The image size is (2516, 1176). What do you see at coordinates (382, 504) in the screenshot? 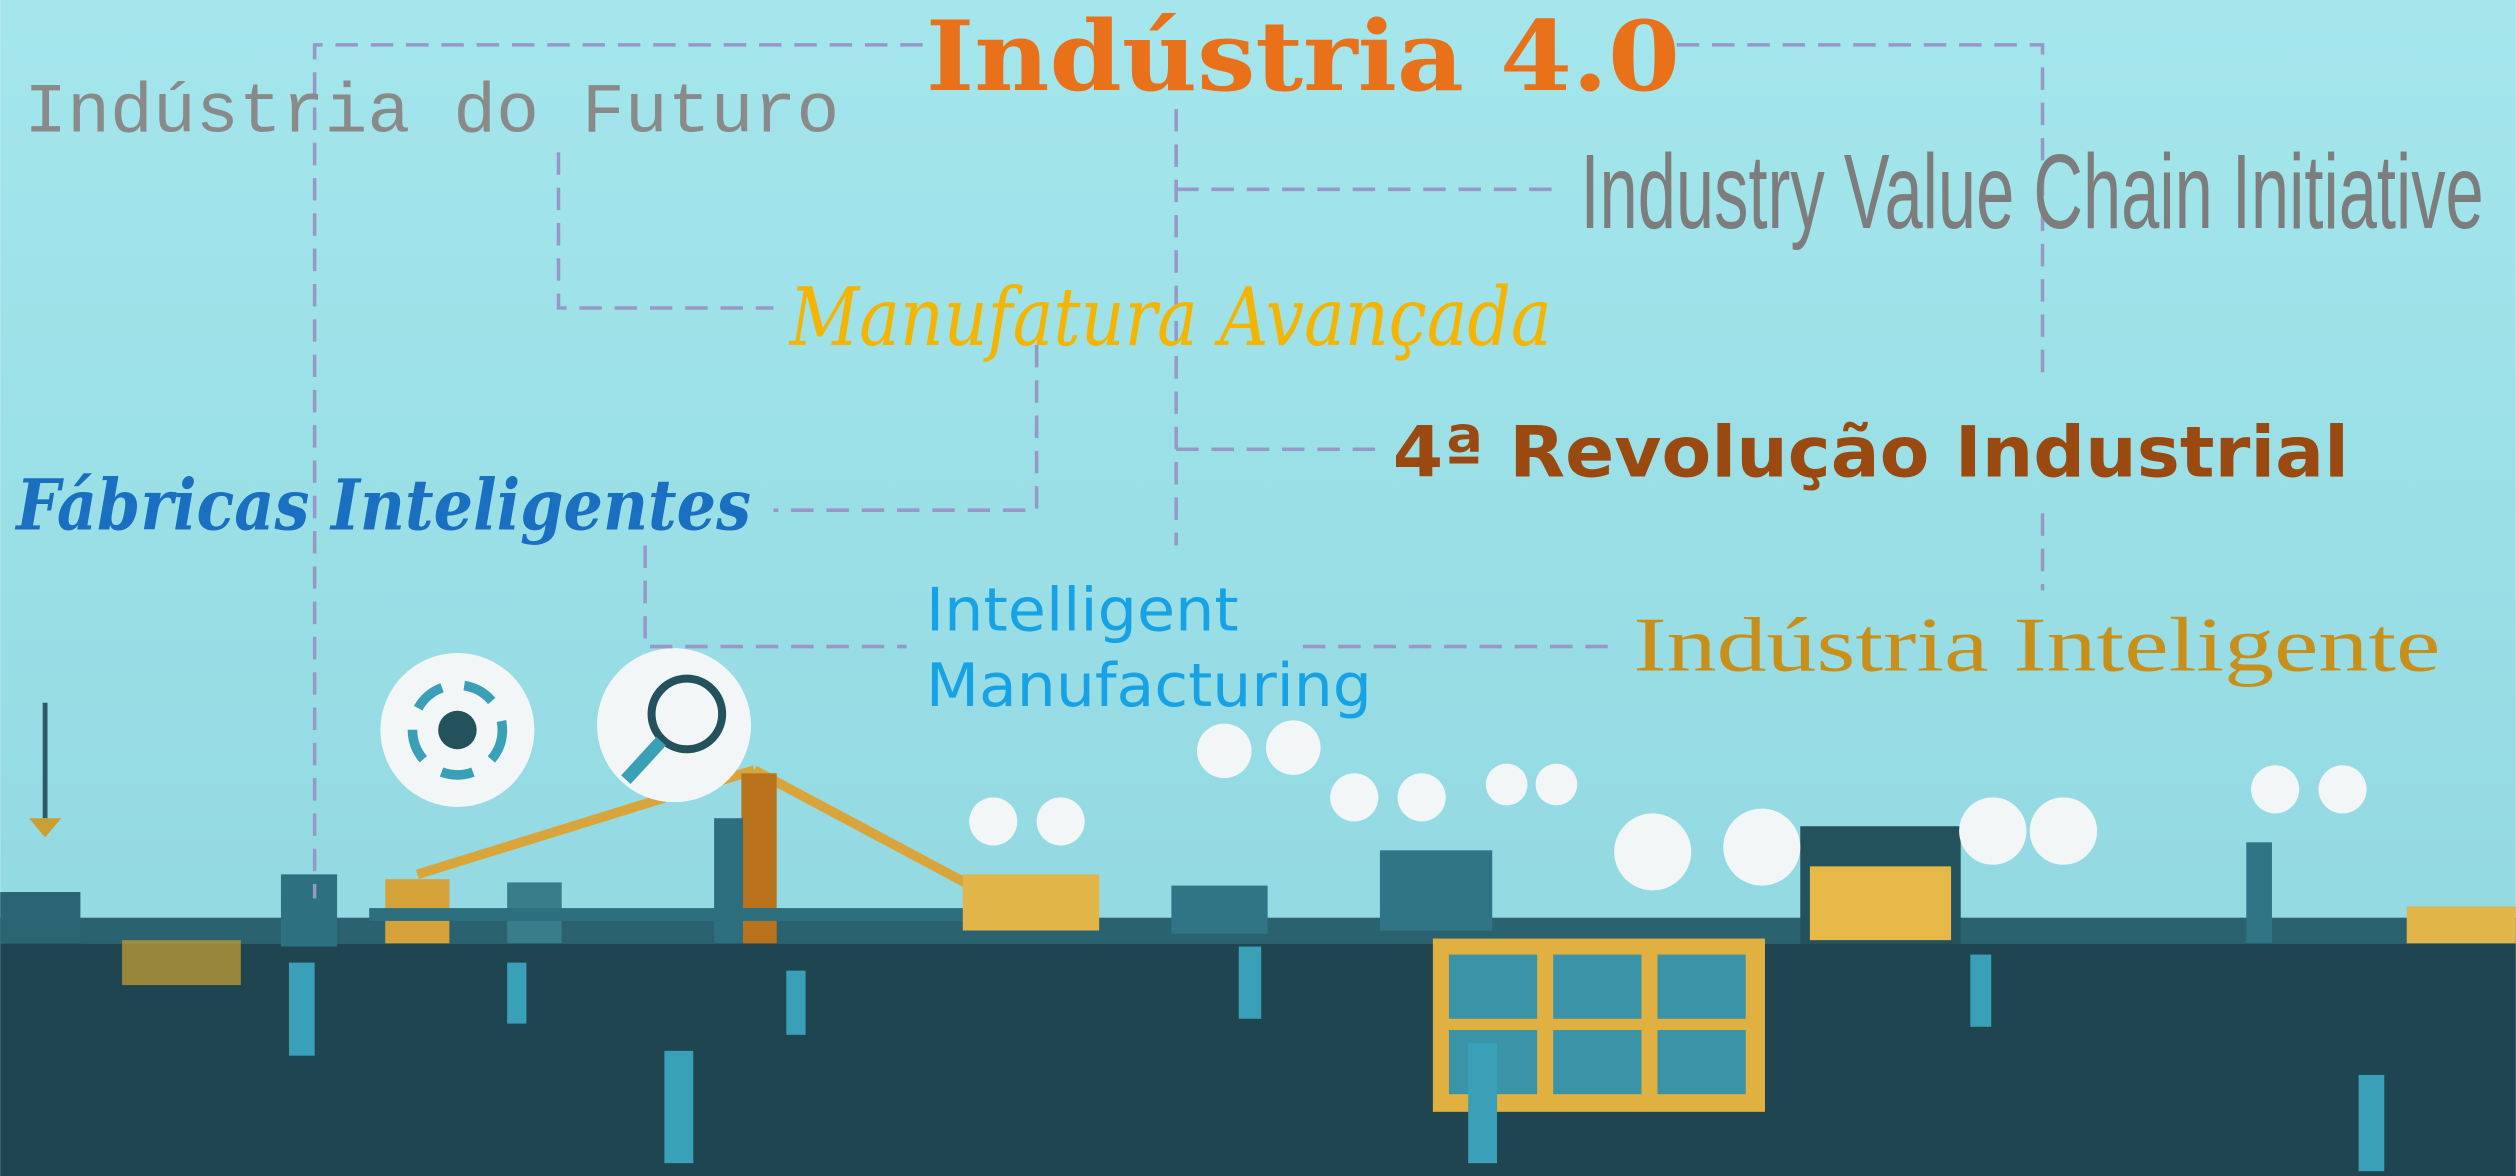
I see `label: Fábricas Inteligentes` at bounding box center [382, 504].